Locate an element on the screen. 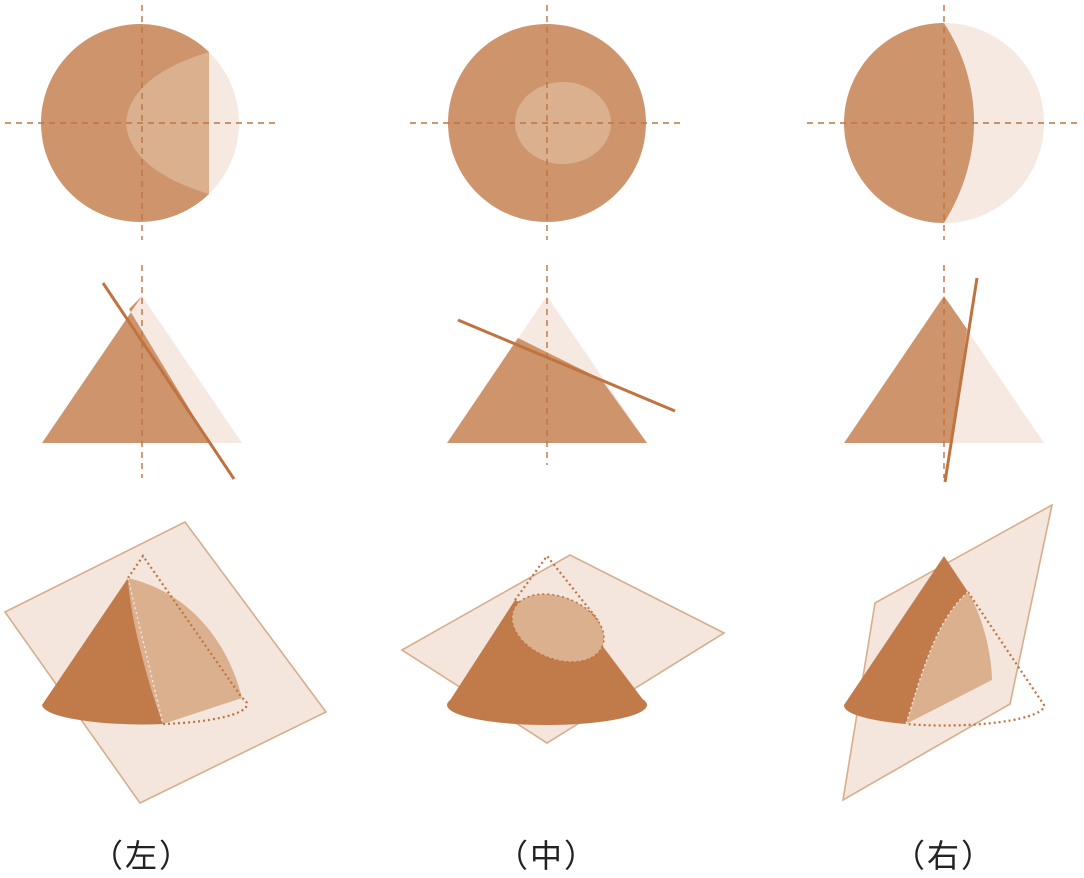  ellipse-section is located at coordinates (558, 628).